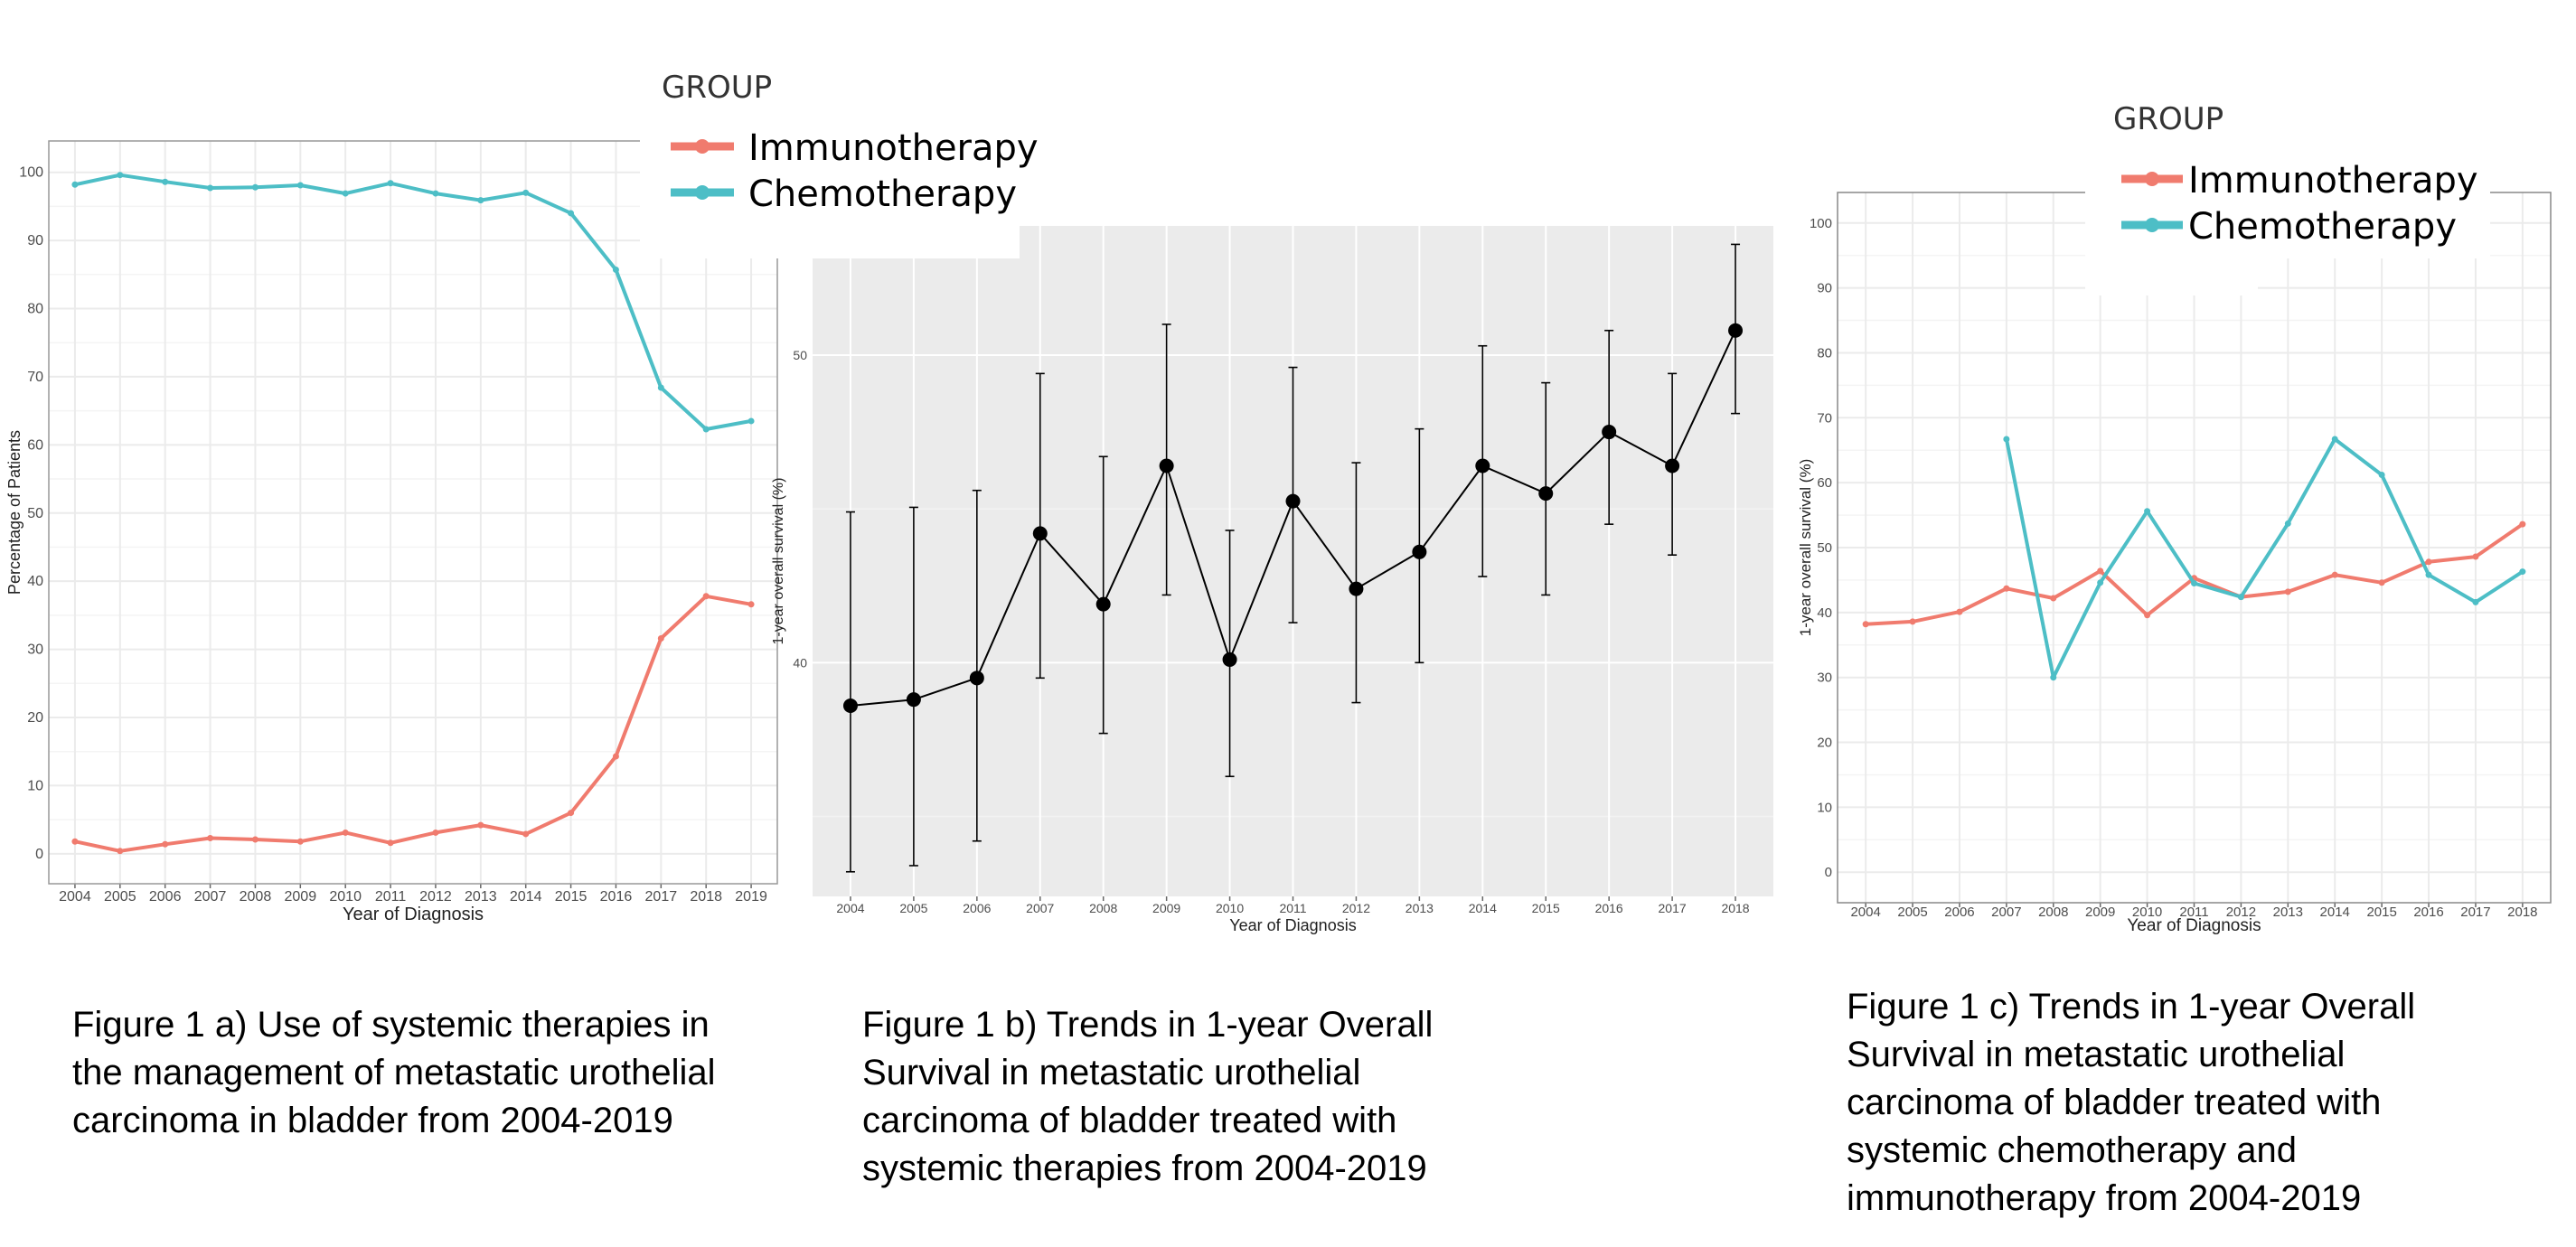 The height and width of the screenshot is (1247, 2576). Describe the element at coordinates (883, 194) in the screenshot. I see `legend-a-label-chemotherapy: Chemotherapy` at that location.